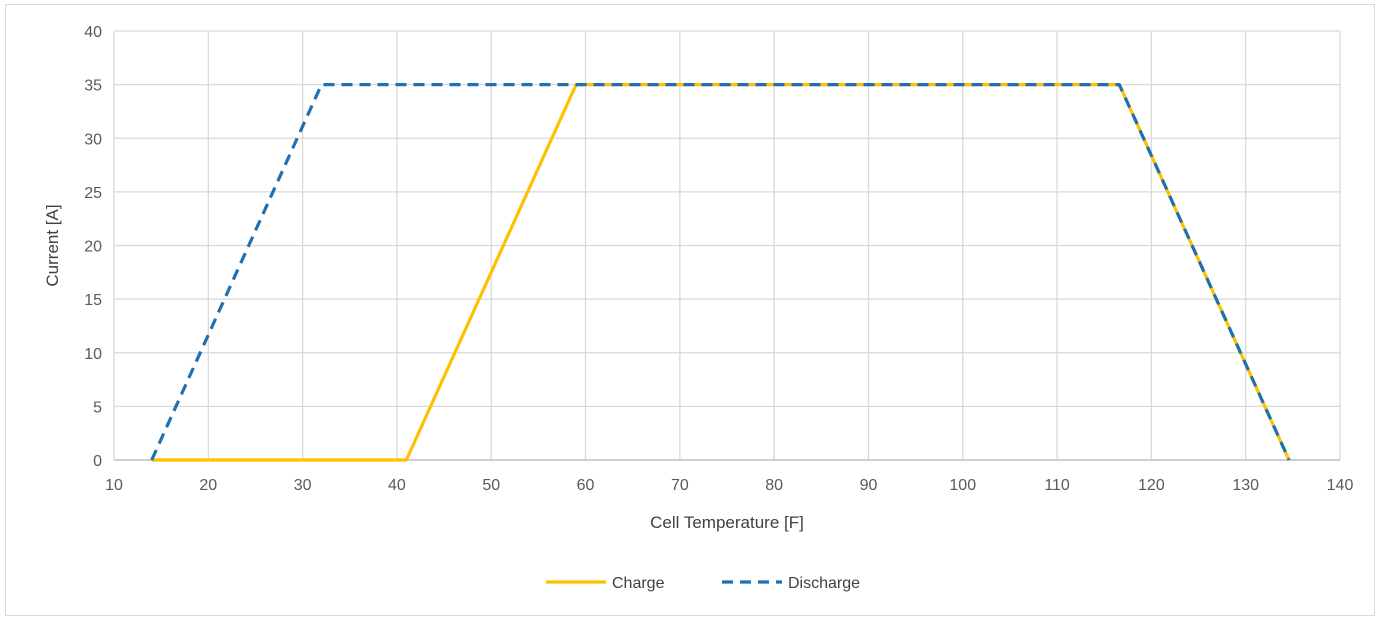 This screenshot has width=1381, height=620. I want to click on legend: Charge Discharge, so click(703, 583).